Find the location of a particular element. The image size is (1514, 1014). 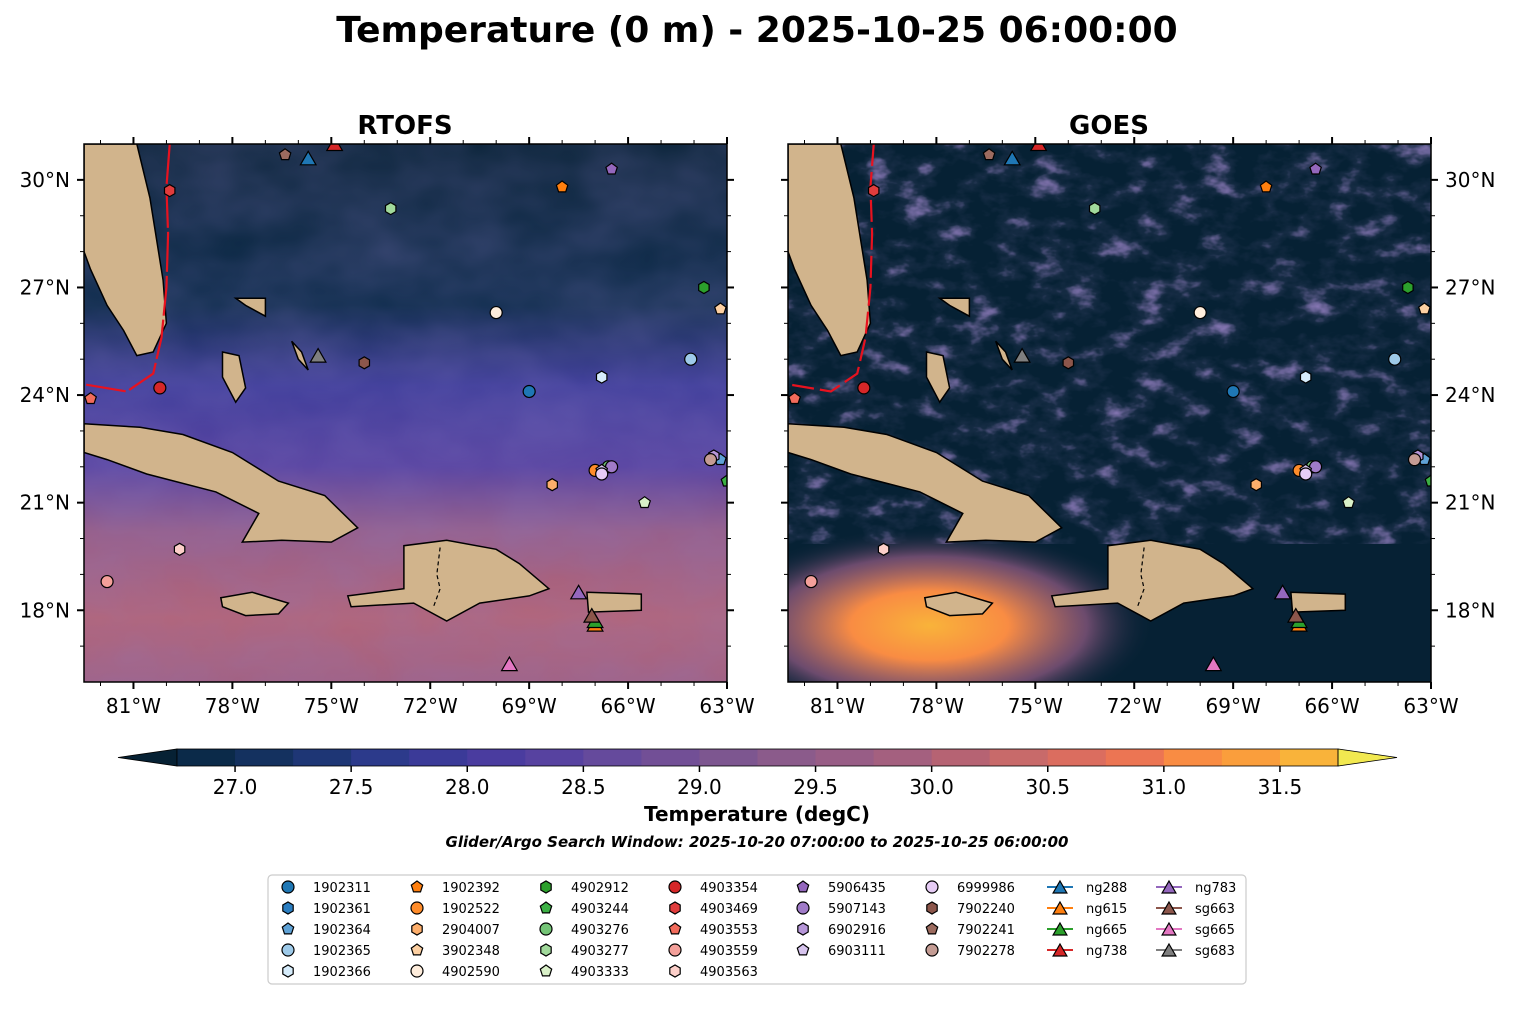

legend-label: 1902392 is located at coordinates (471, 888).